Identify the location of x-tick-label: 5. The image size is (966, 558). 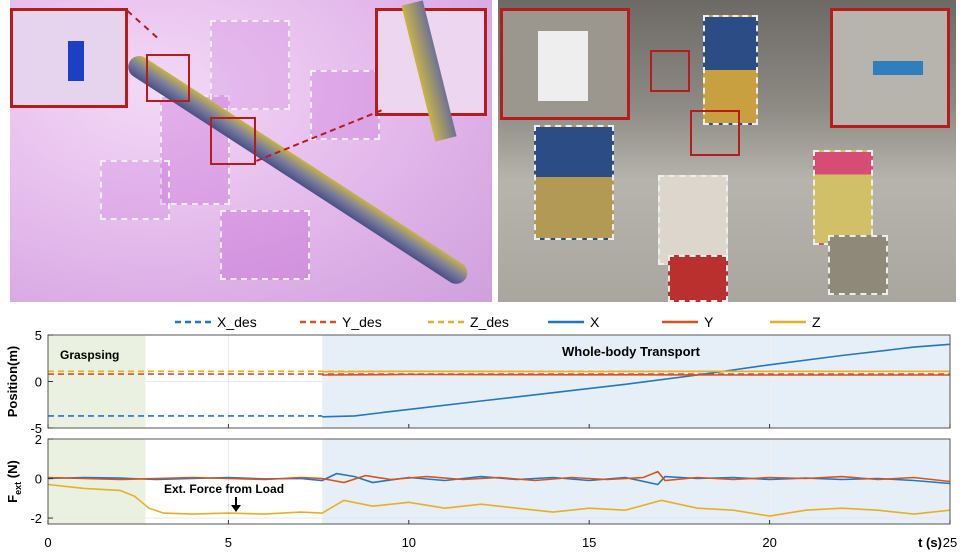
(228, 542).